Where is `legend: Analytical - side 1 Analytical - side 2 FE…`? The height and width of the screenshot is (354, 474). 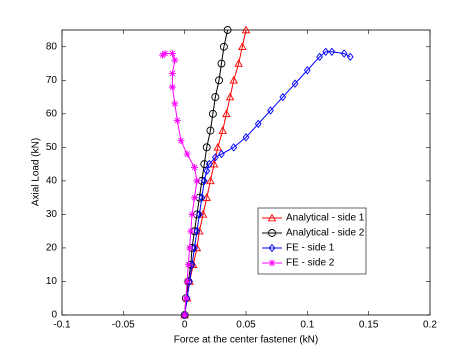 legend: Analytical - side 1 Analytical - side 2 FE… is located at coordinates (312, 241).